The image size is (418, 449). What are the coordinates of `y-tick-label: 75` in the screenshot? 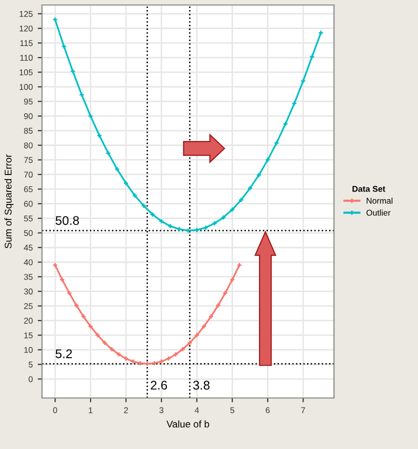 It's located at (28, 160).